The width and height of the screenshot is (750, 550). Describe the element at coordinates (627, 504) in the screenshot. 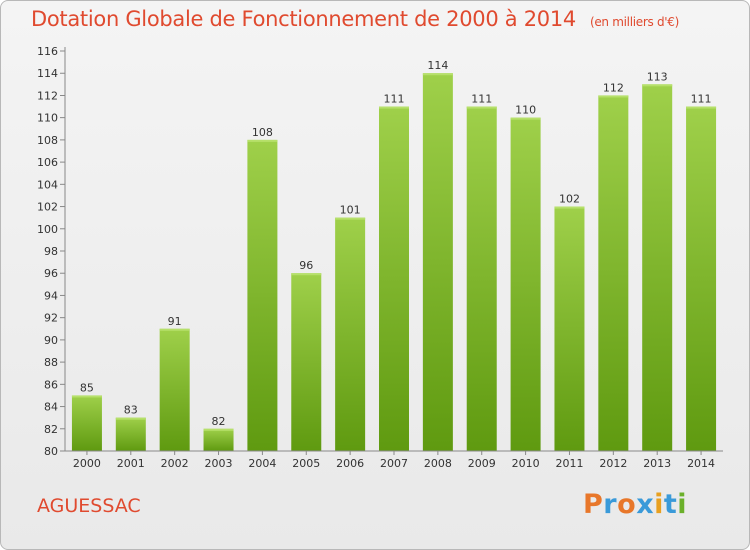

I see `logo-letter: o` at that location.